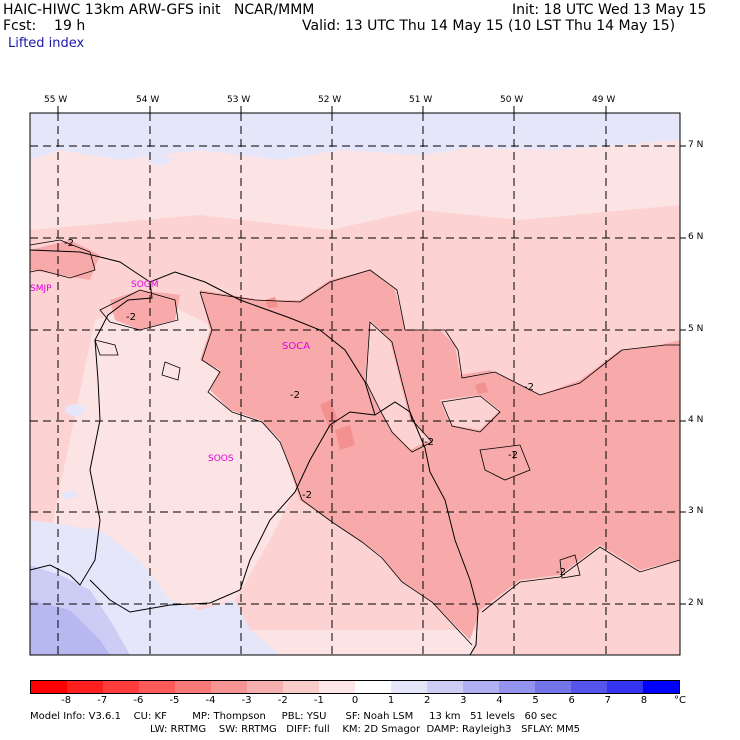 This screenshot has height=740, width=740. Describe the element at coordinates (345, 437) in the screenshot. I see `shade-pink-3-b` at that location.